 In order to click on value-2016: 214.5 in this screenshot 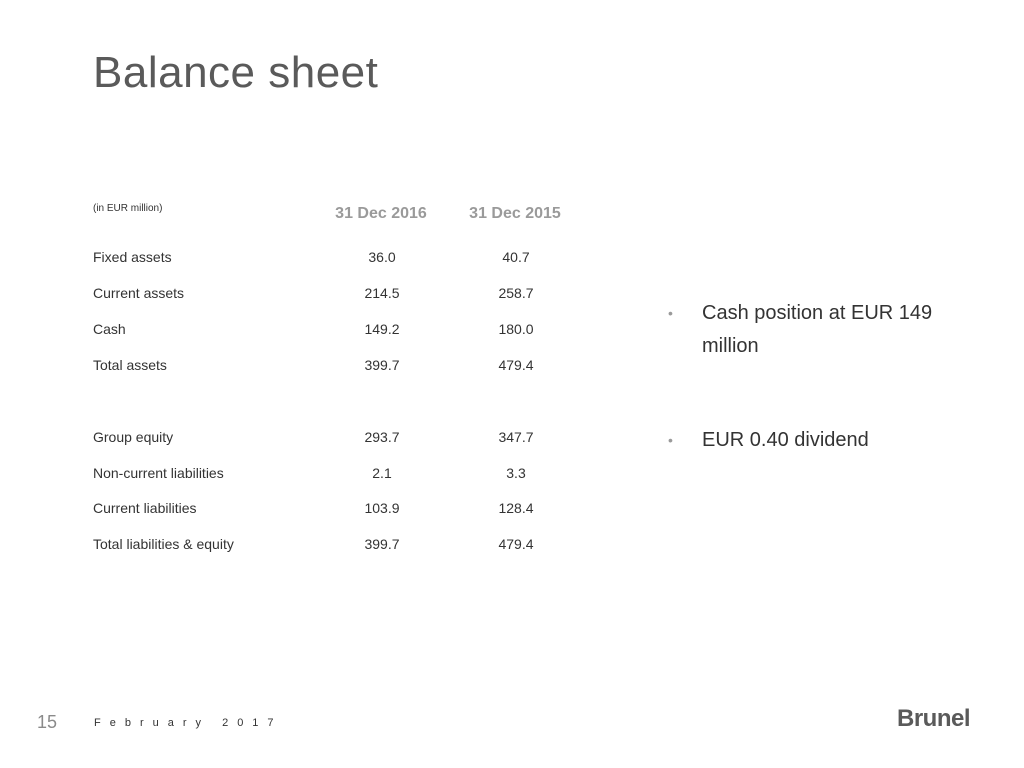, I will do `click(382, 293)`.